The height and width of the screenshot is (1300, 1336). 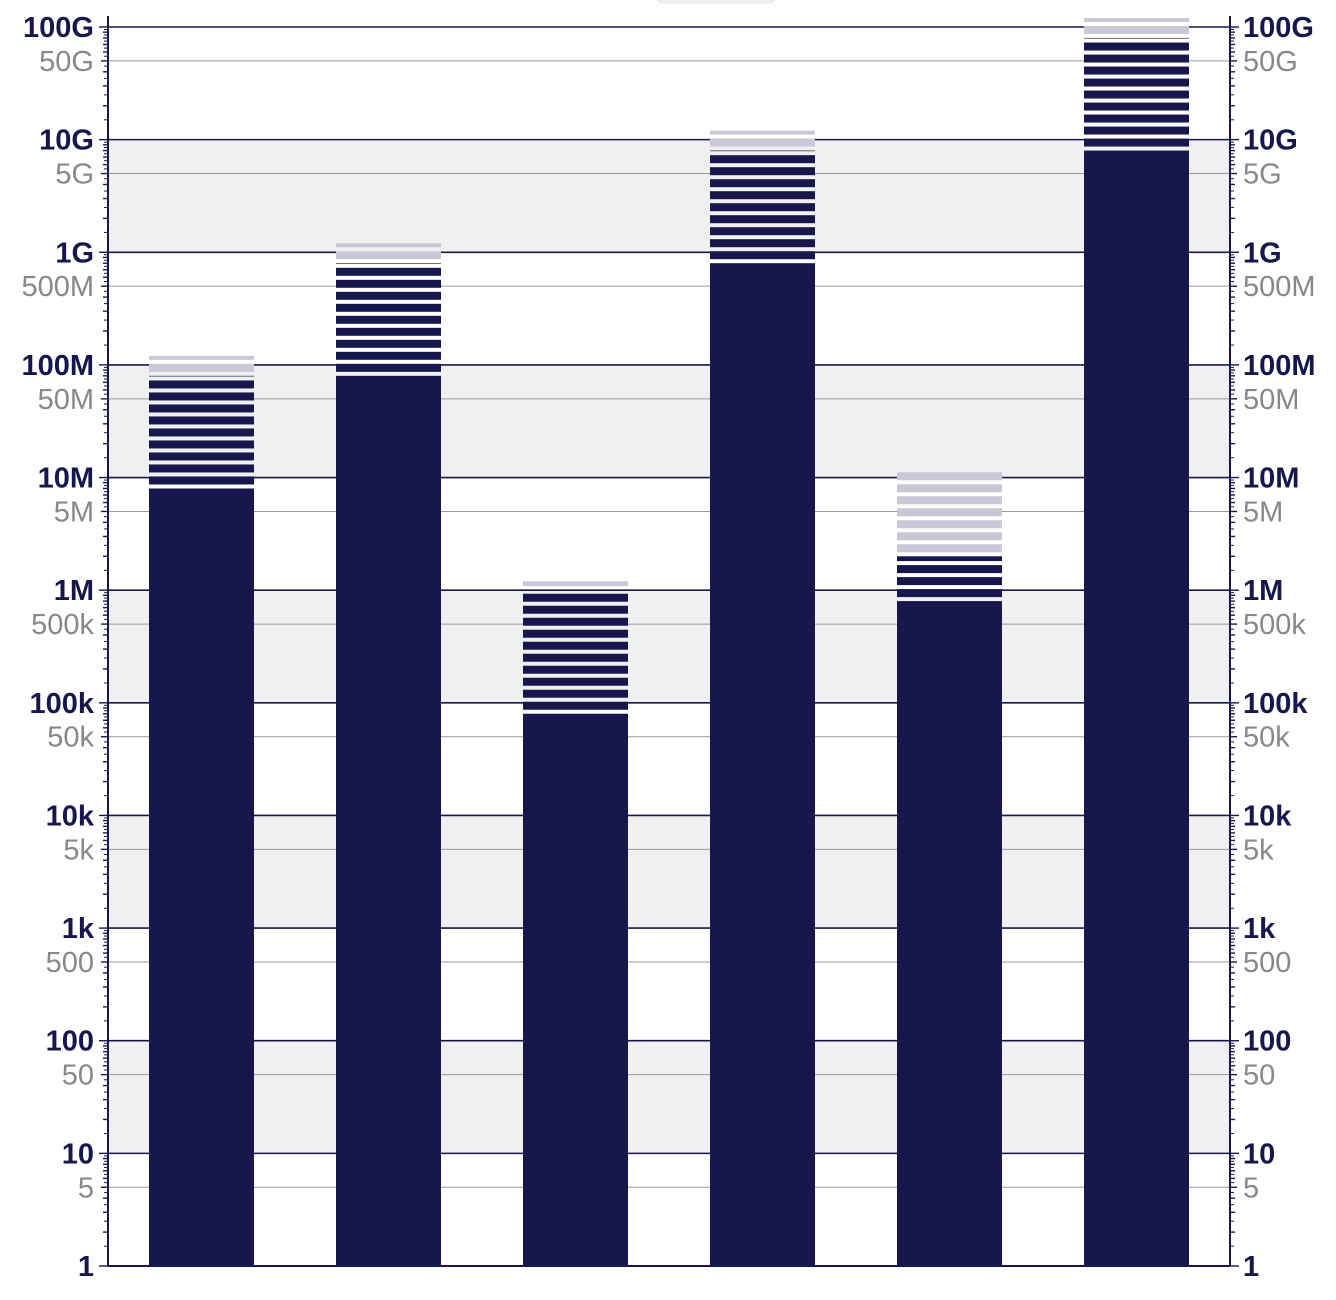 I want to click on left-tick-label: 10G, so click(x=66, y=141).